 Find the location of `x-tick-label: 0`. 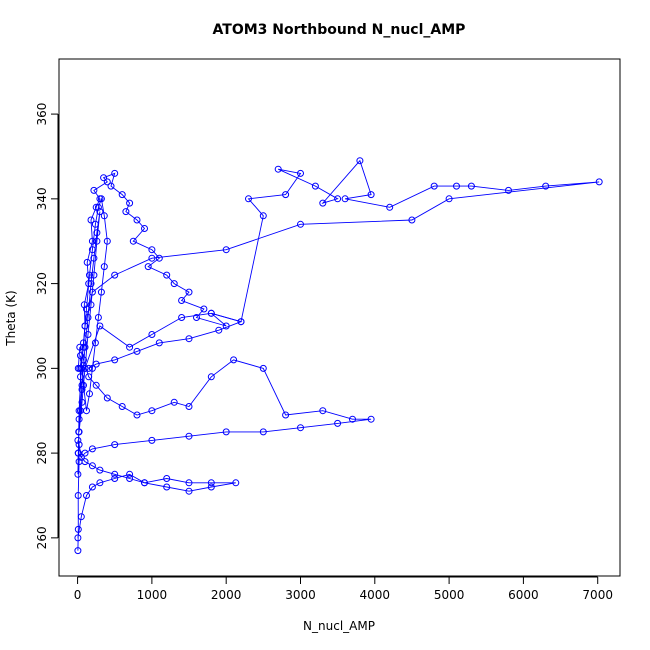

x-tick-label: 0 is located at coordinates (78, 595).